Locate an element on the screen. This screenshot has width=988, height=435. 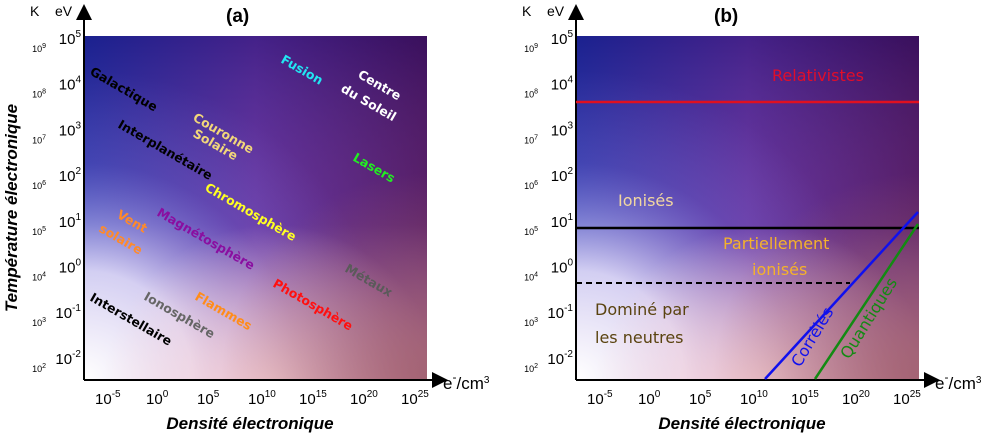
unit-ev-b: eV is located at coordinates (556, 11).